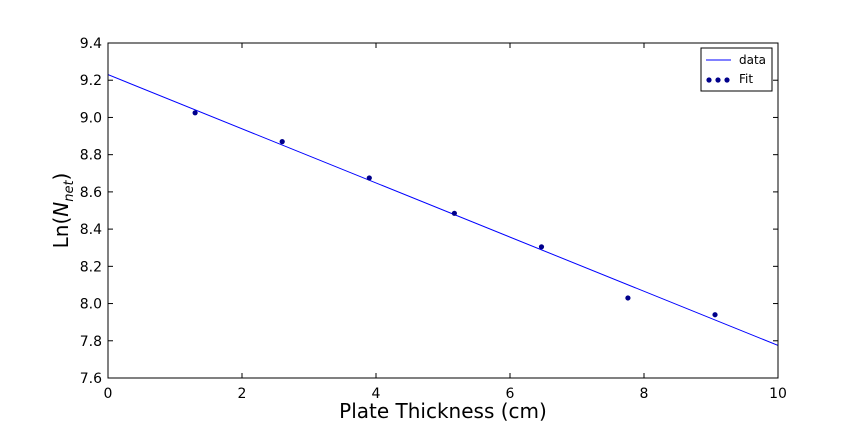 Image resolution: width=864 pixels, height=436 pixels. What do you see at coordinates (91, 118) in the screenshot?
I see `y-tick-label: 9.0` at bounding box center [91, 118].